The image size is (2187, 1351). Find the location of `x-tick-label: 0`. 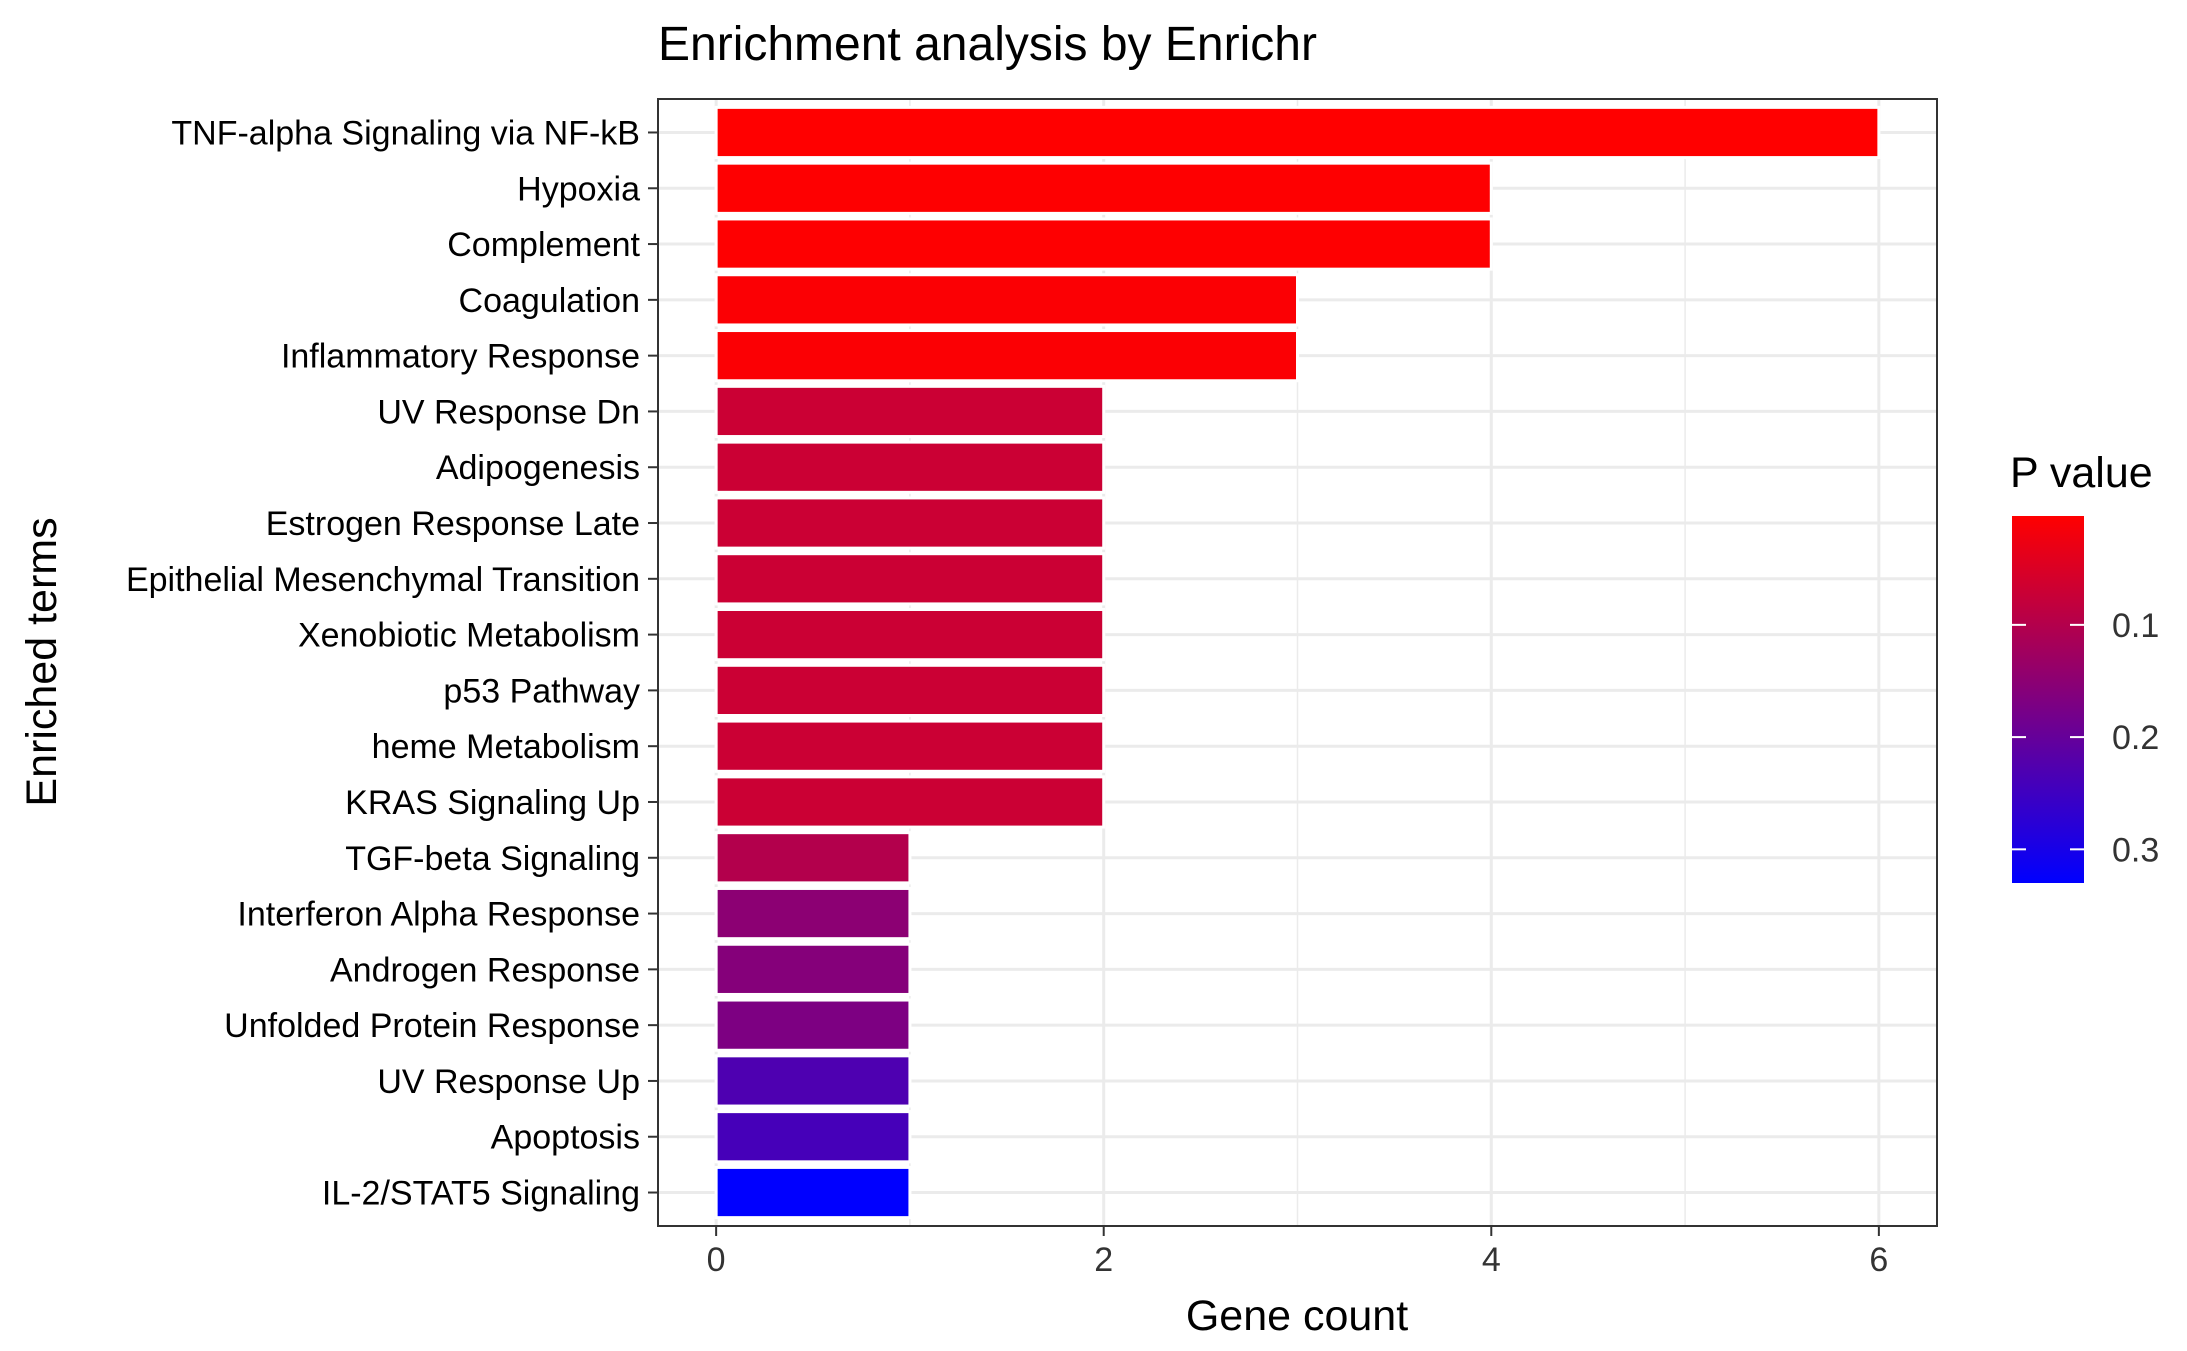

x-tick-label: 0 is located at coordinates (716, 1260).